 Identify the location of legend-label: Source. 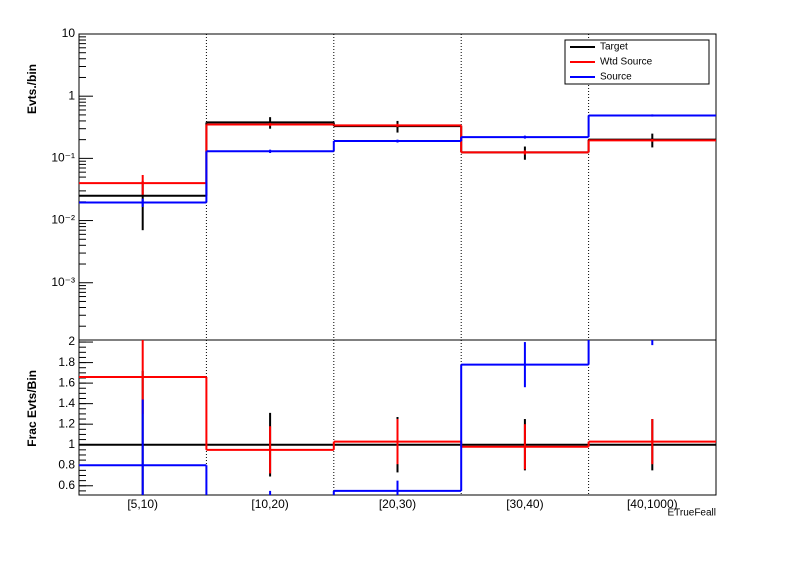
(616, 77).